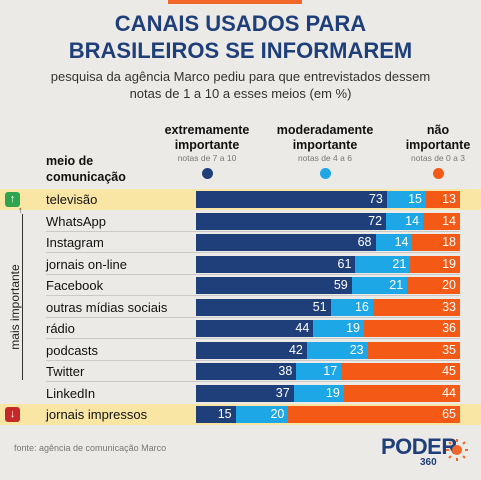 The image size is (481, 480). I want to click on data-label: 21, so click(396, 285).